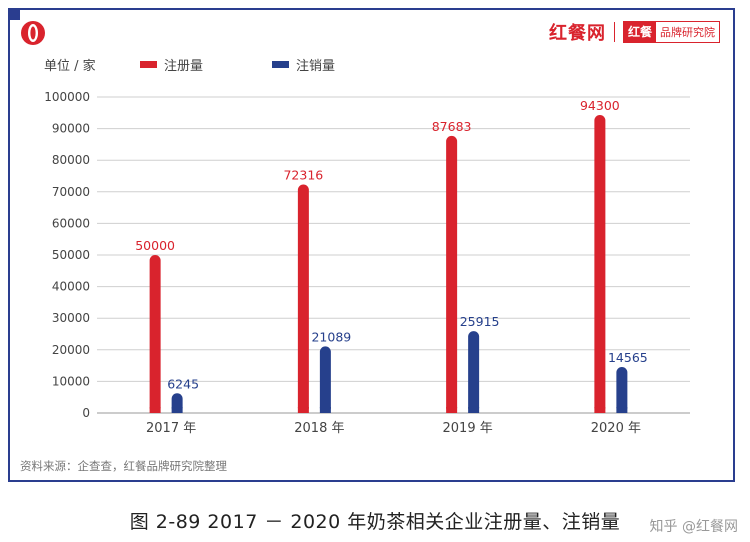 The image size is (750, 542). Describe the element at coordinates (628, 357) in the screenshot. I see `data-label-1-3: 14565` at that location.